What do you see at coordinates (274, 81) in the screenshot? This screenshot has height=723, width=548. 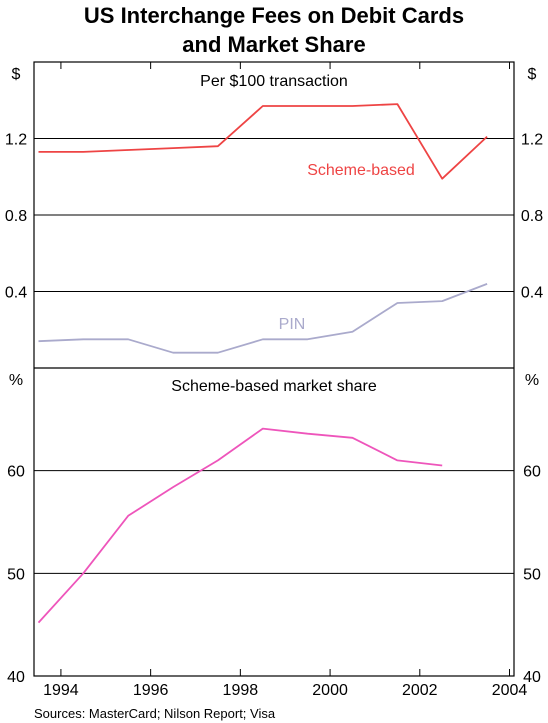 I see `top-panel-title: Per $100 transaction` at bounding box center [274, 81].